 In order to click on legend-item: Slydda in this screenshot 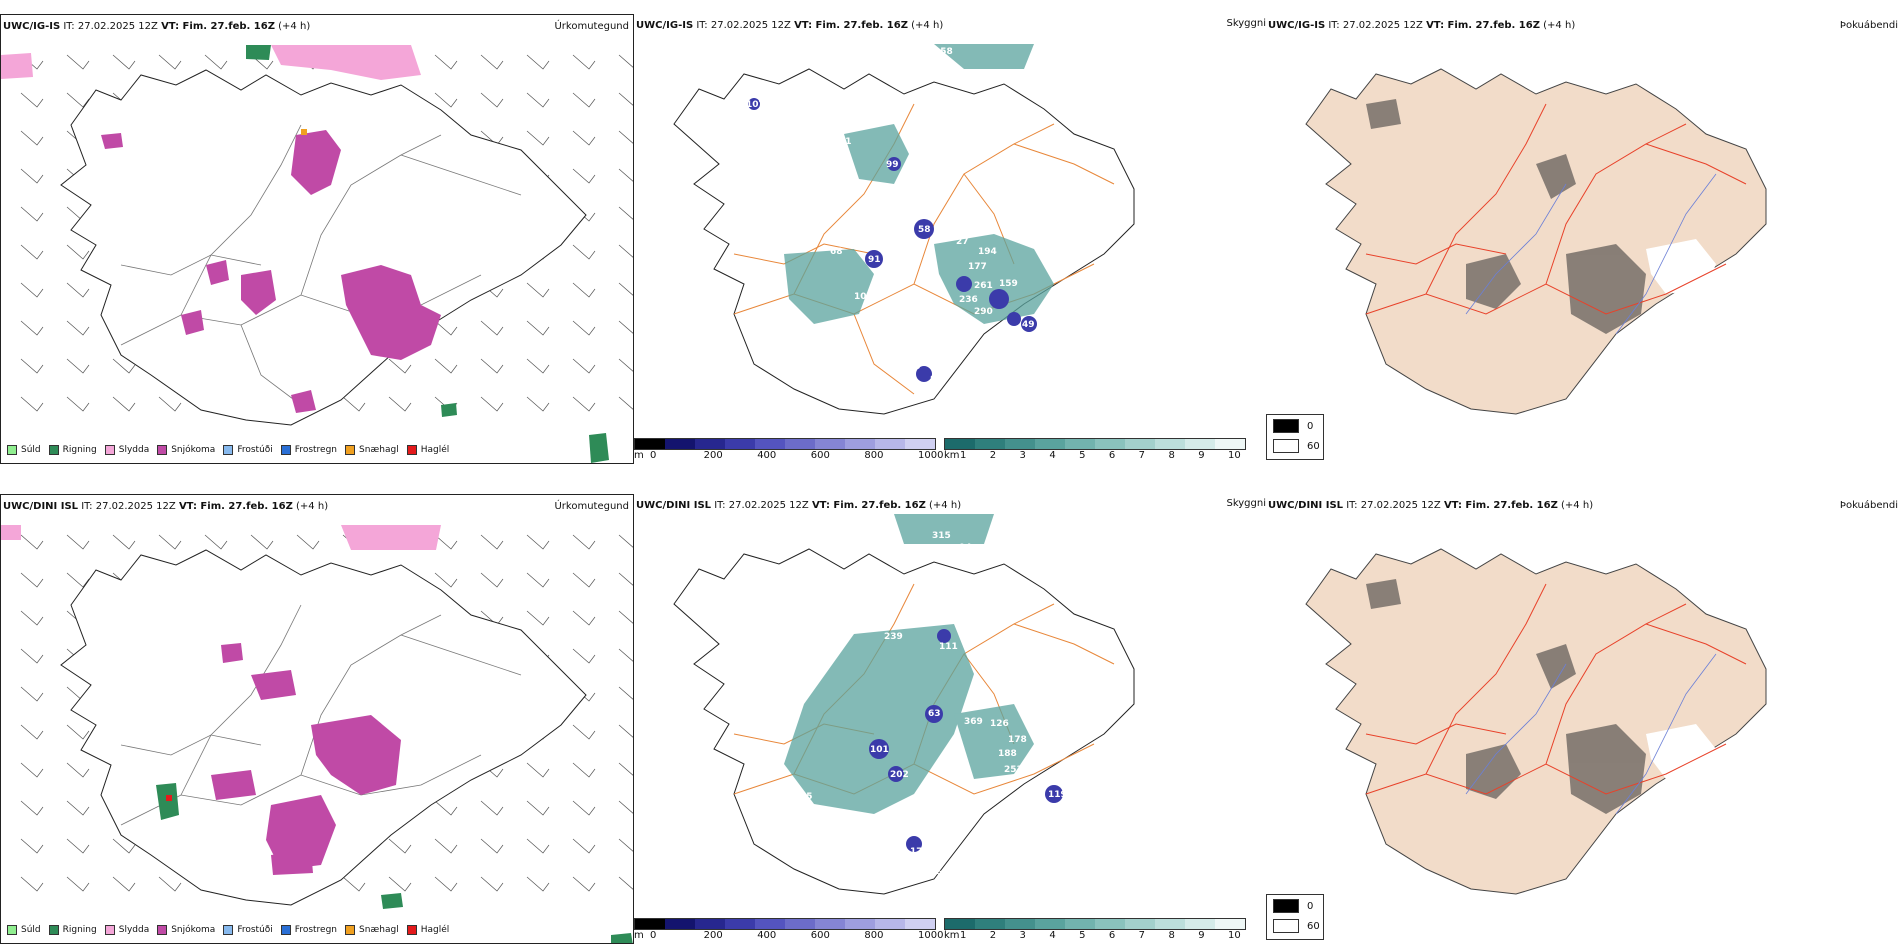, I will do `click(126, 930)`.